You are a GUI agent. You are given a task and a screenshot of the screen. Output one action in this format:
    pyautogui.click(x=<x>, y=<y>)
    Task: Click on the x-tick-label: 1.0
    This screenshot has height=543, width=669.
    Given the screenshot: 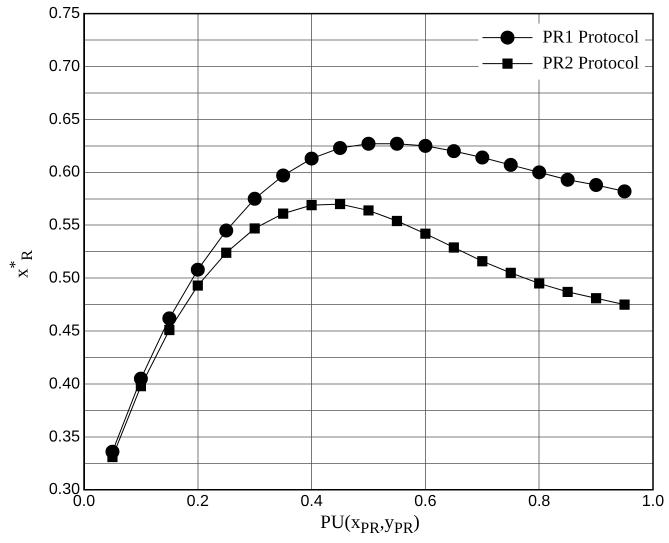 What is the action you would take?
    pyautogui.click(x=653, y=501)
    